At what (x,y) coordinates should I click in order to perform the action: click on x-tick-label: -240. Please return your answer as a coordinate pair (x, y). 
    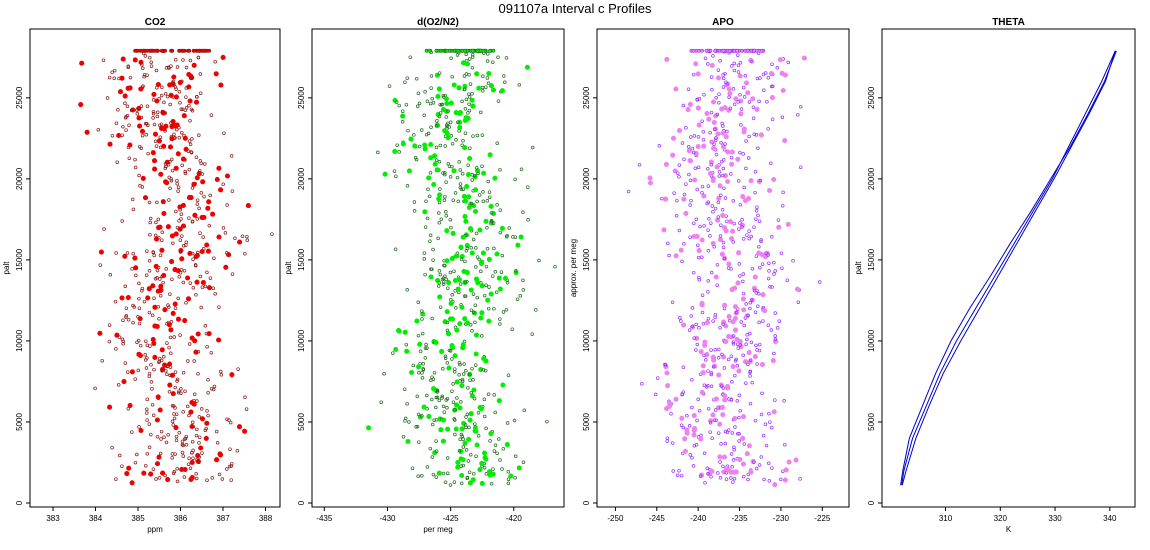
    Looking at the image, I should click on (698, 518).